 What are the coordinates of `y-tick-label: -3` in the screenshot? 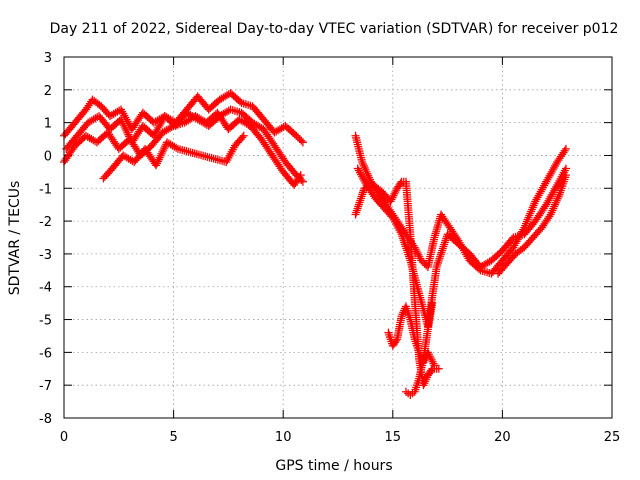 It's located at (45, 255).